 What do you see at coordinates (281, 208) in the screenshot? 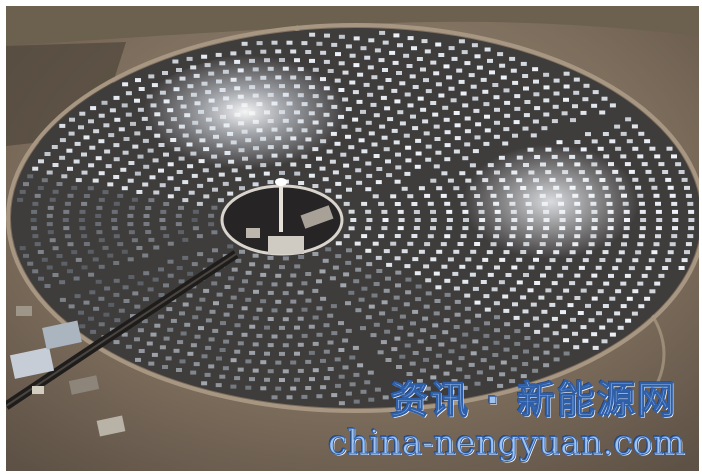
I see `power-tower` at bounding box center [281, 208].